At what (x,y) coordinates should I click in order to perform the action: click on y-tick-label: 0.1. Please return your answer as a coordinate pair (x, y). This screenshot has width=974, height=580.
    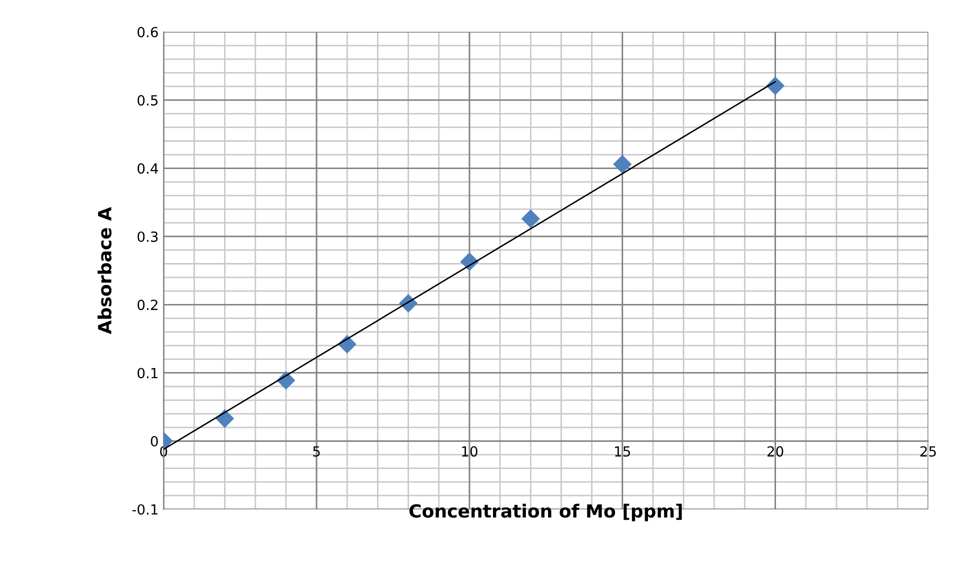
    Looking at the image, I should click on (148, 373).